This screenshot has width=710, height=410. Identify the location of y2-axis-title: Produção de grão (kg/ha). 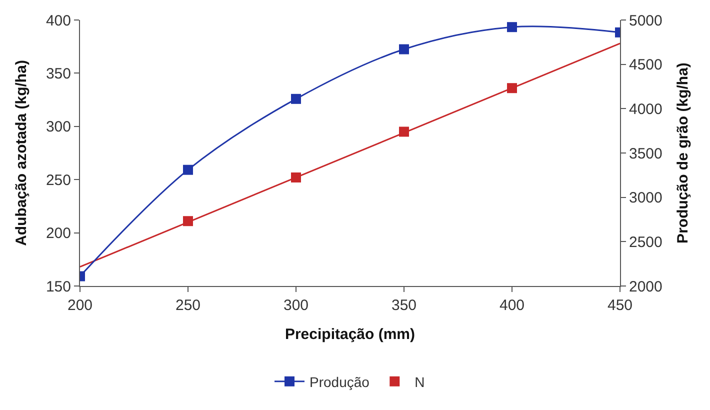
(683, 153).